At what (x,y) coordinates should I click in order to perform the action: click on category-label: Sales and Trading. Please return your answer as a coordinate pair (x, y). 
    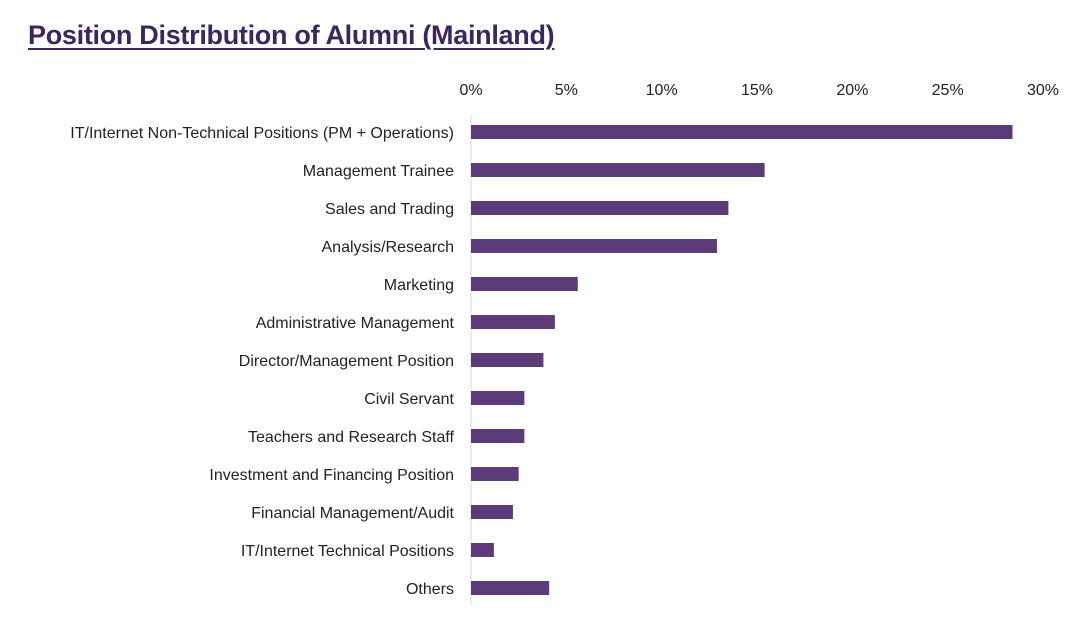
    Looking at the image, I should click on (389, 209).